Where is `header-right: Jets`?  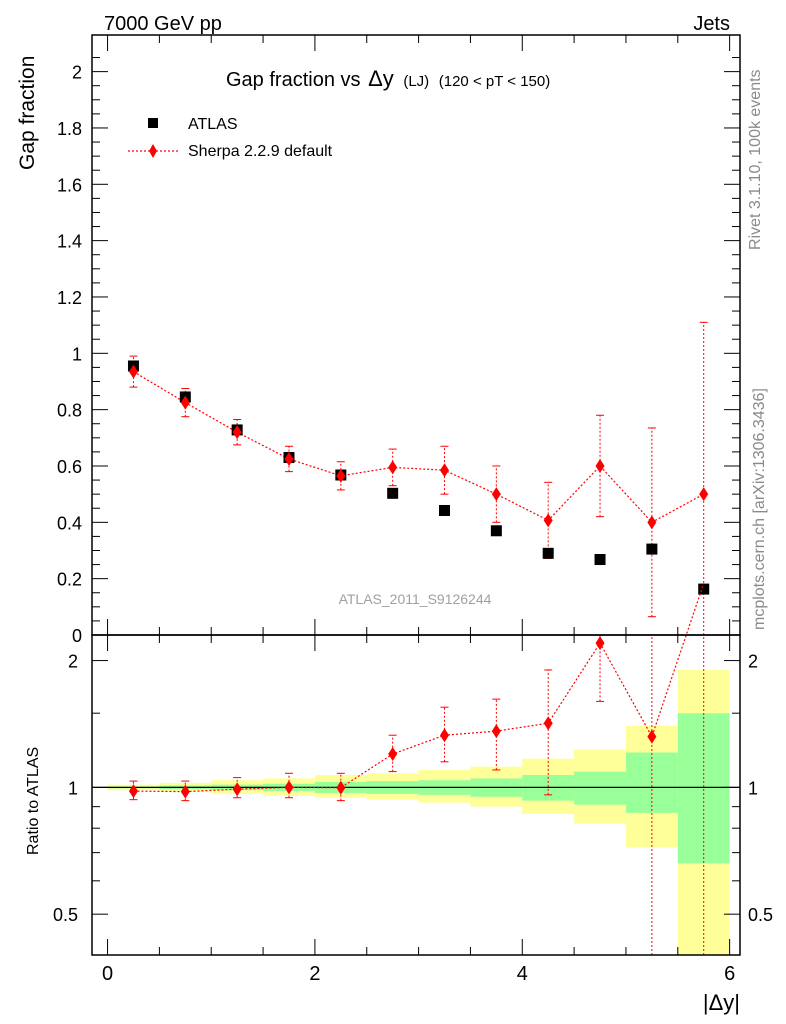 header-right: Jets is located at coordinates (711, 24).